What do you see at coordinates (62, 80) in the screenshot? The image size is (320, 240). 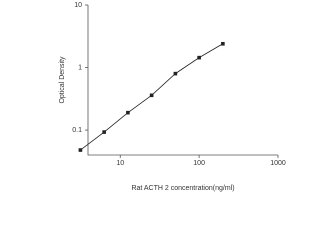 I see `y-axis-label: Optical Density` at bounding box center [62, 80].